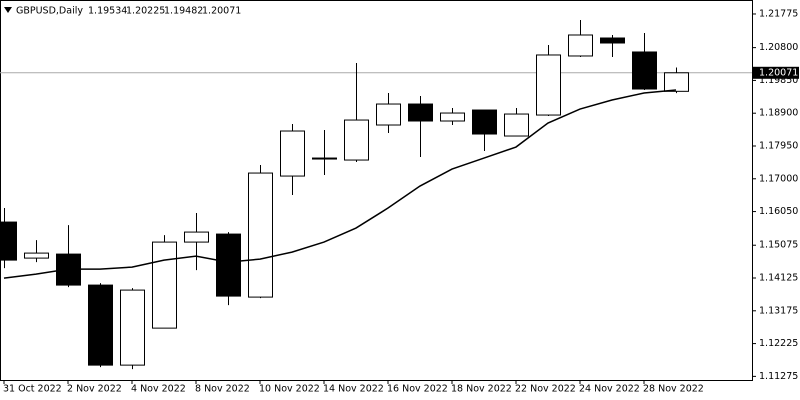 The height and width of the screenshot is (400, 800). Describe the element at coordinates (778, 245) in the screenshot. I see `y-tick-label: 1.15075` at that location.